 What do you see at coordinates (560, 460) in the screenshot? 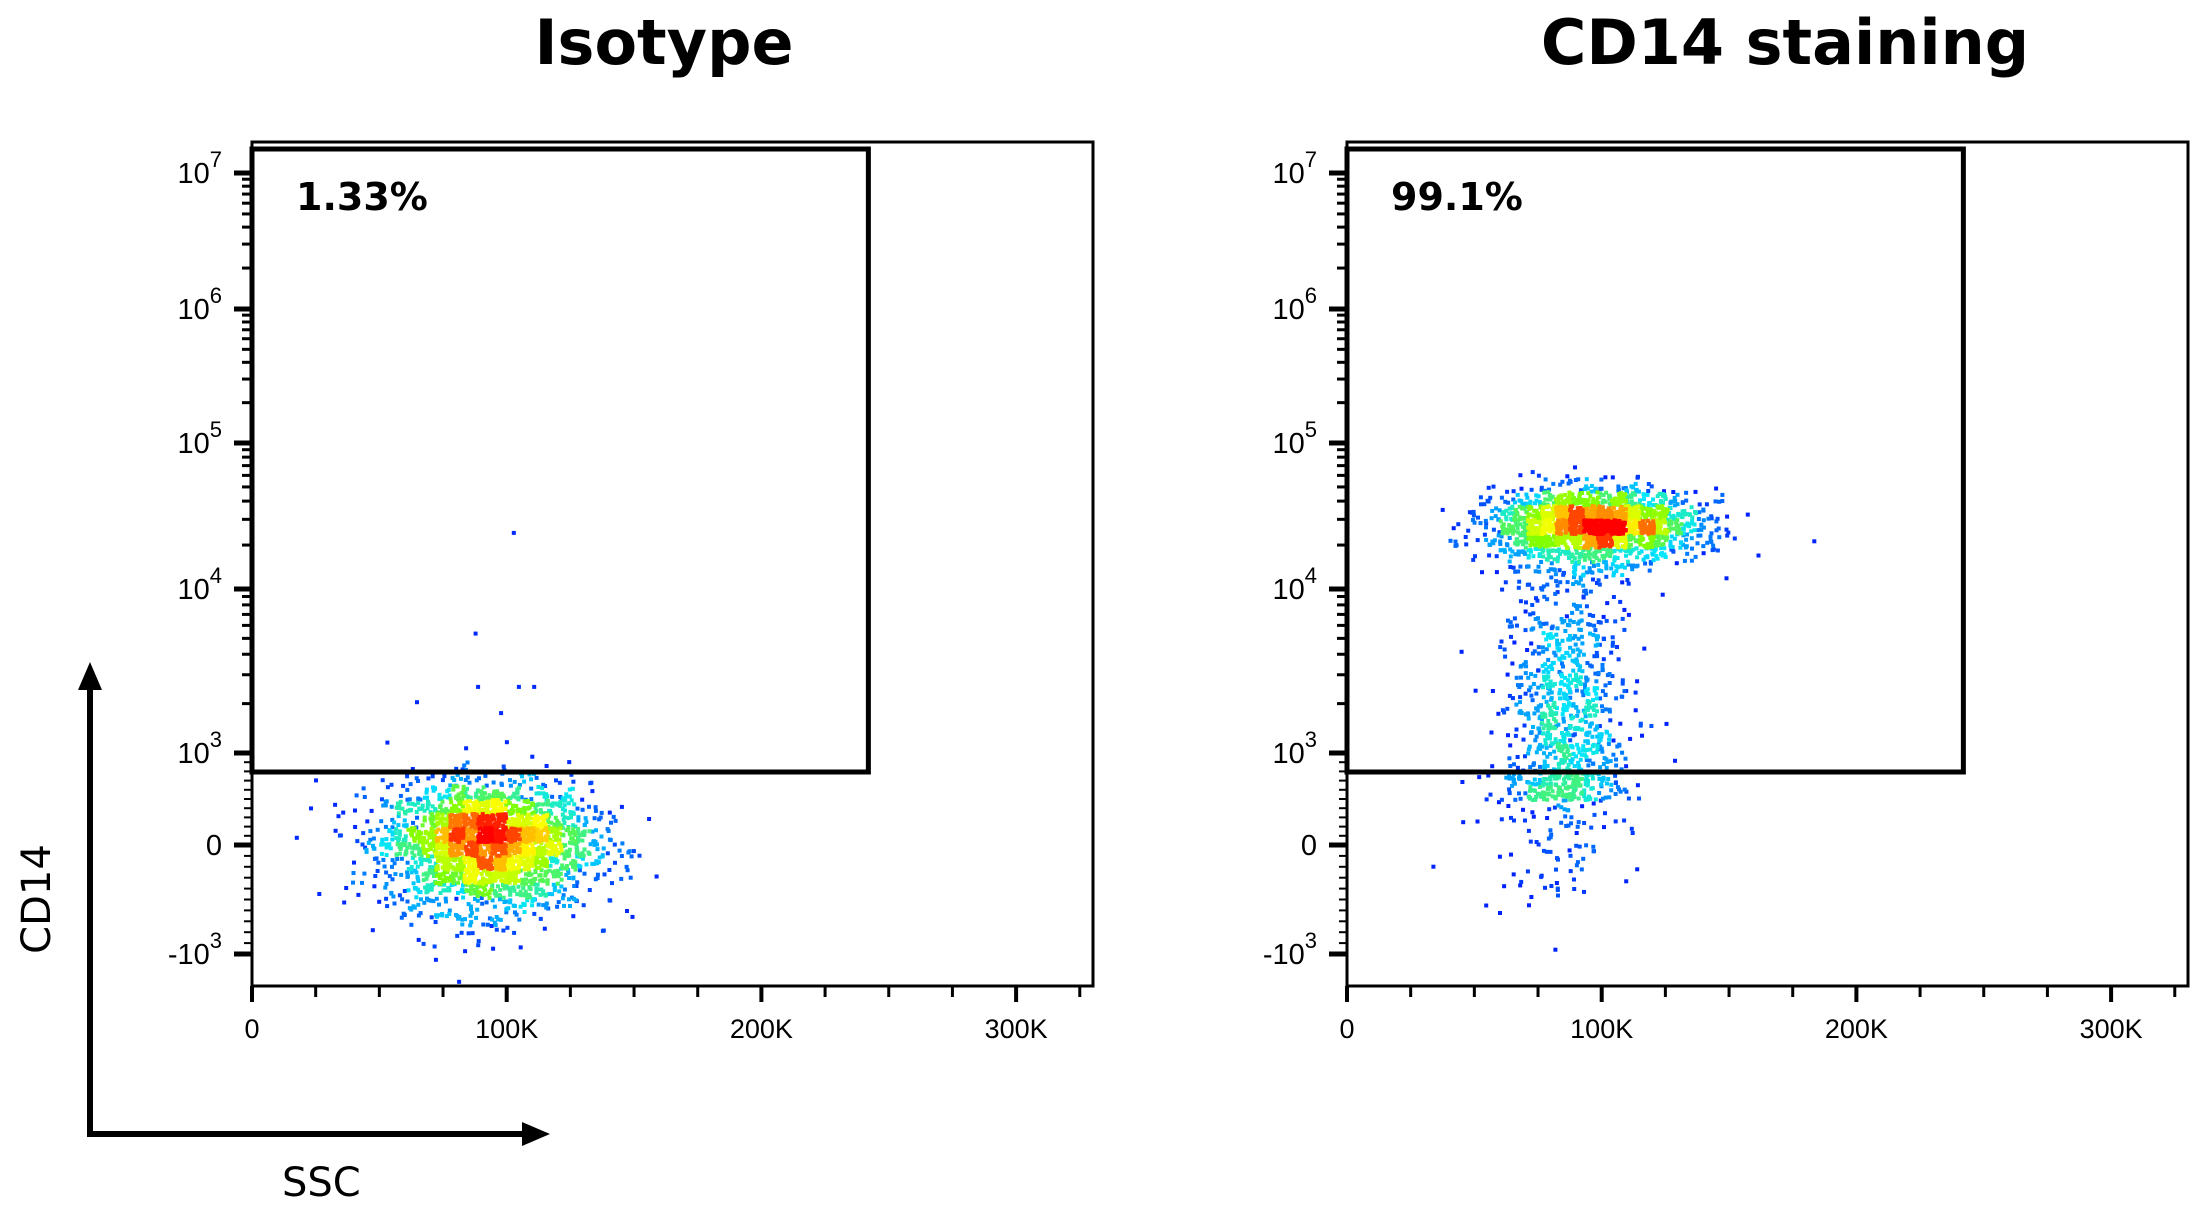
I see `gate-rectangle` at bounding box center [560, 460].